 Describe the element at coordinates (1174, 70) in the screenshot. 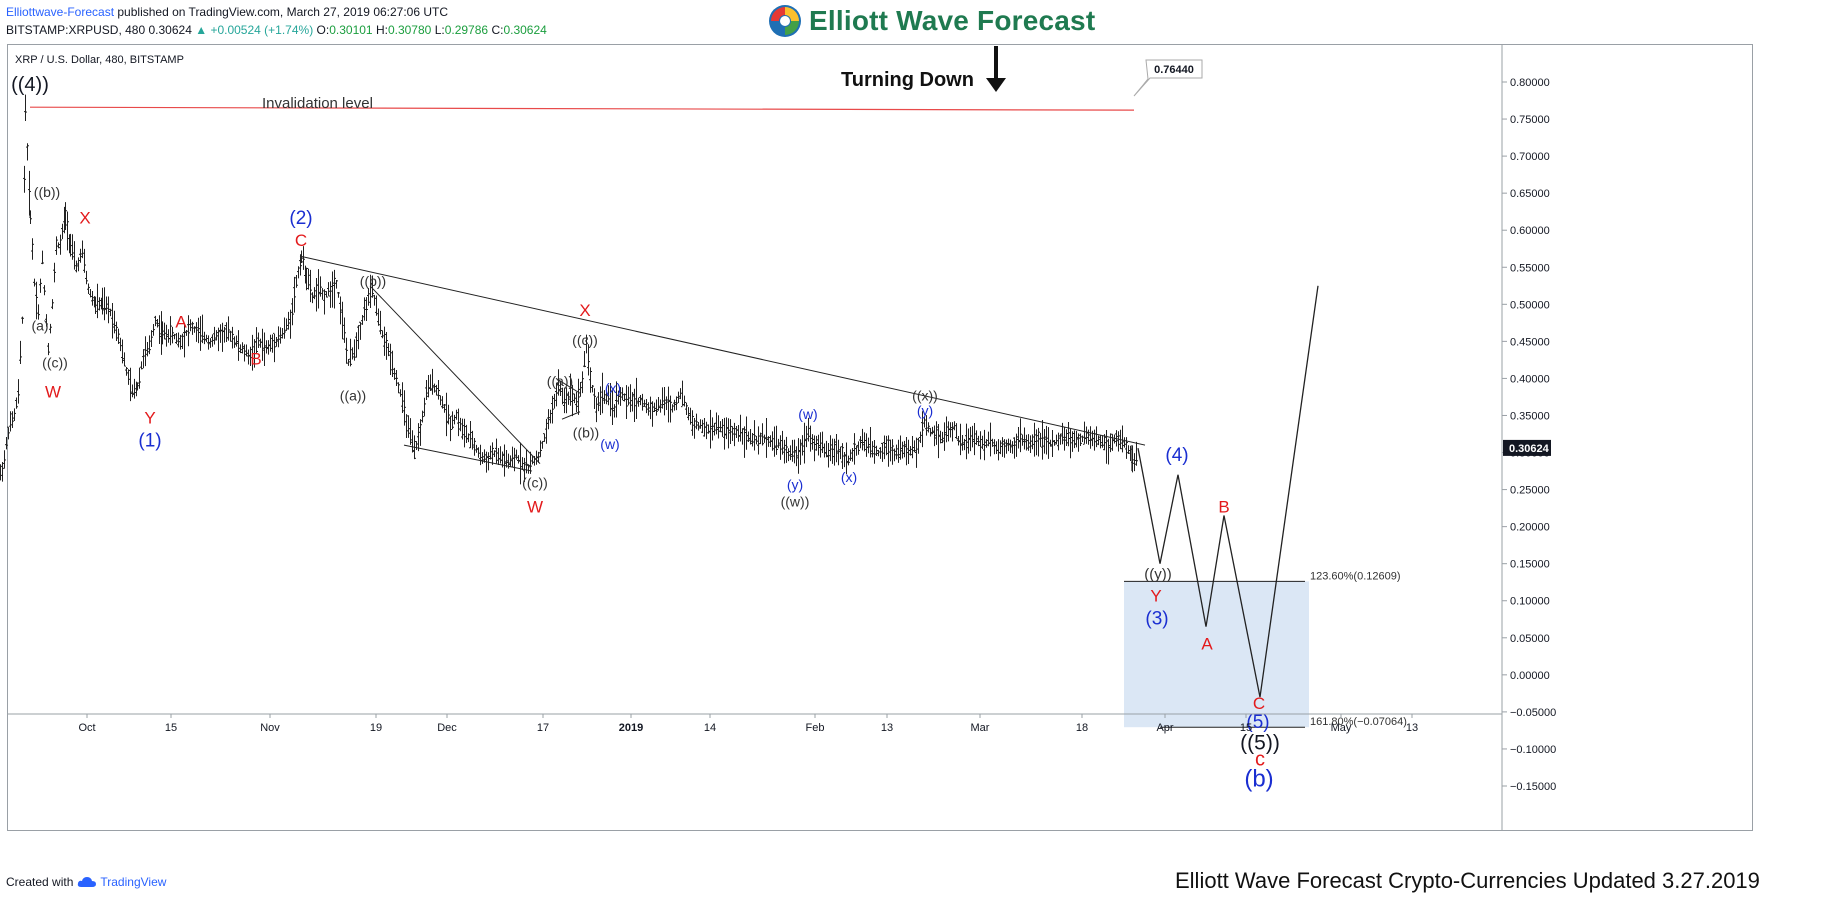

I see `invalidation-value: 0.76440` at that location.